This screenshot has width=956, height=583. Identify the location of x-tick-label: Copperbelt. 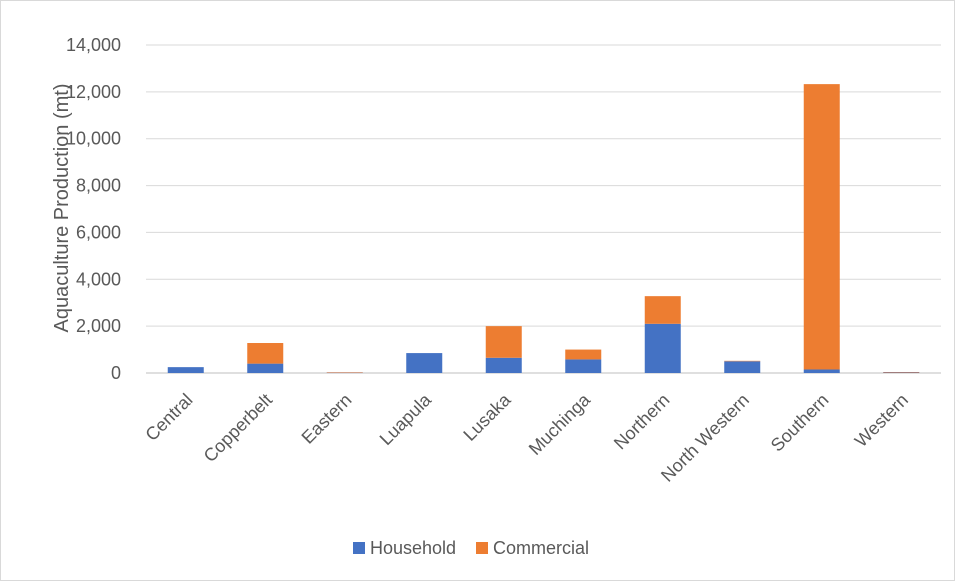
(238, 428).